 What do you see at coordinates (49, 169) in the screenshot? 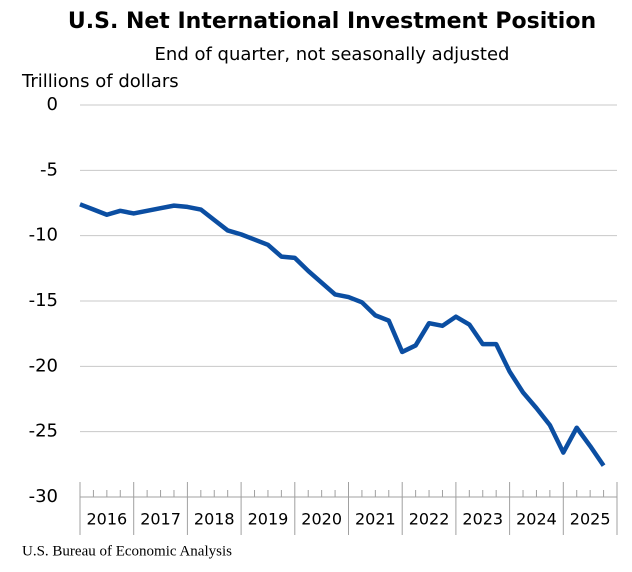
I see `y-tick-label: -5` at bounding box center [49, 169].